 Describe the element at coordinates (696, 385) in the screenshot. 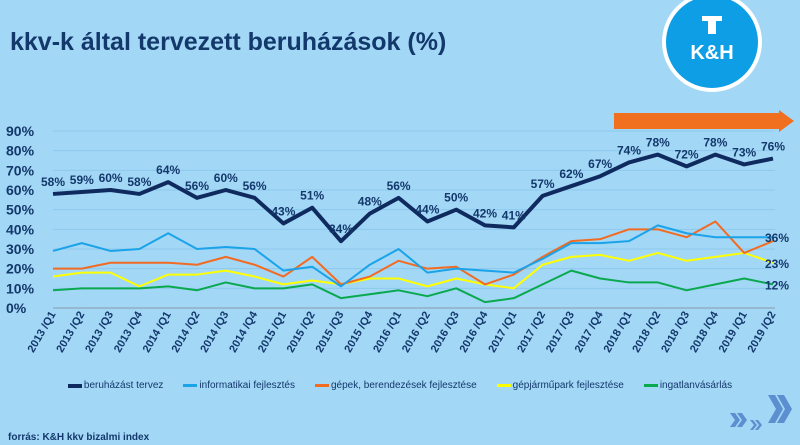

I see `legend-label: ingatlanvásárlás` at that location.